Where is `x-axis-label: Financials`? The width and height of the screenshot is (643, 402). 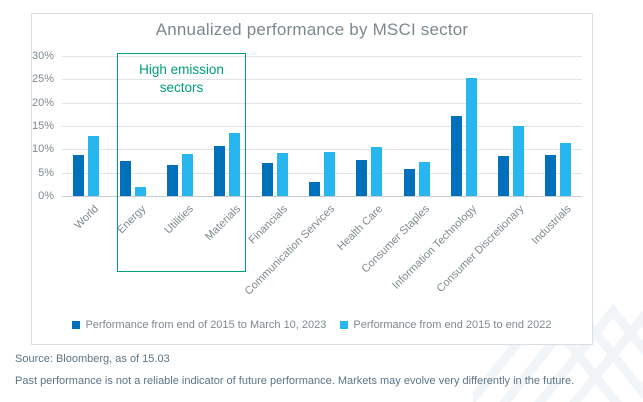 x-axis-label: Financials is located at coordinates (268, 225).